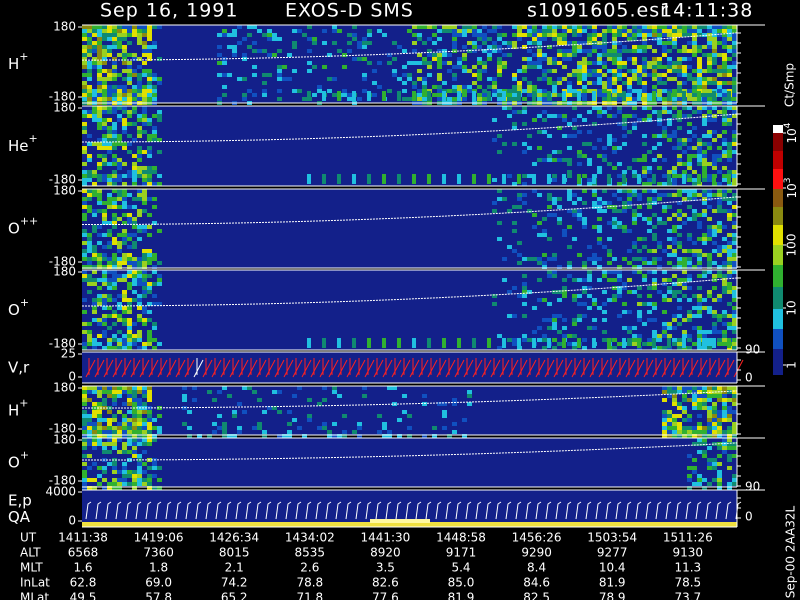  What do you see at coordinates (24, 455) in the screenshot?
I see `label-sup: +` at bounding box center [24, 455].